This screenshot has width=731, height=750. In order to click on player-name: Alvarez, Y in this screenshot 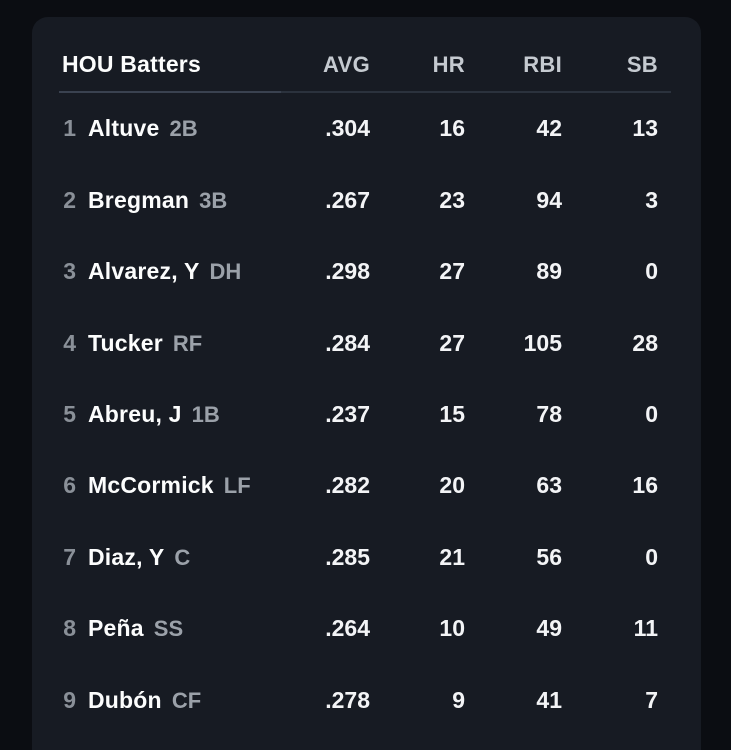, I will do `click(144, 271)`.